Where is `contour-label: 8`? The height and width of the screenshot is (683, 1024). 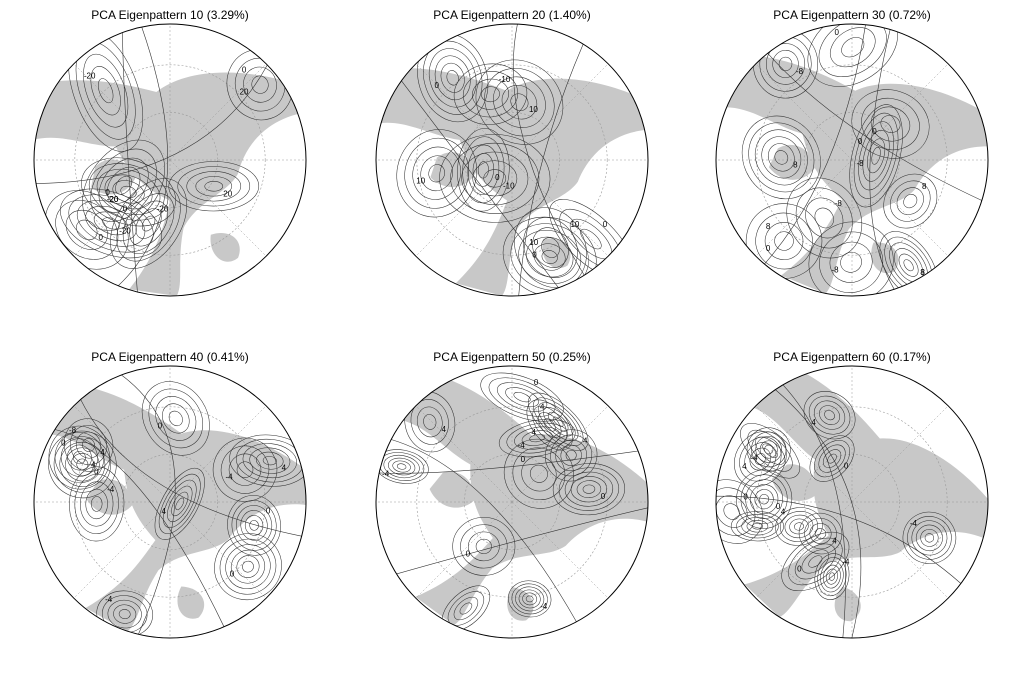 contour-label: 8 is located at coordinates (924, 186).